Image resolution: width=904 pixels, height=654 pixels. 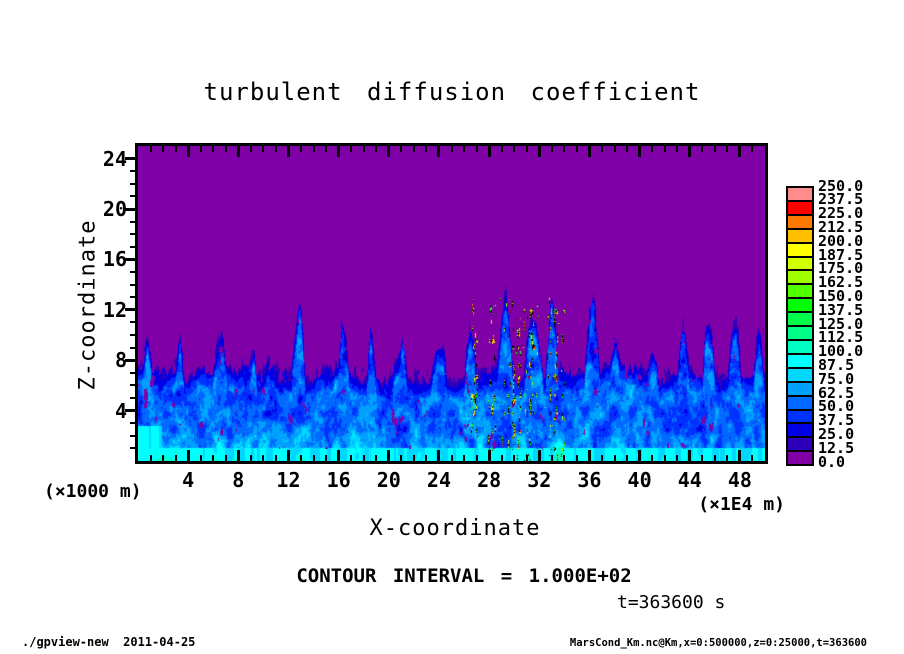 I want to click on colorbar-tick-label: 137.5, so click(x=841, y=309).